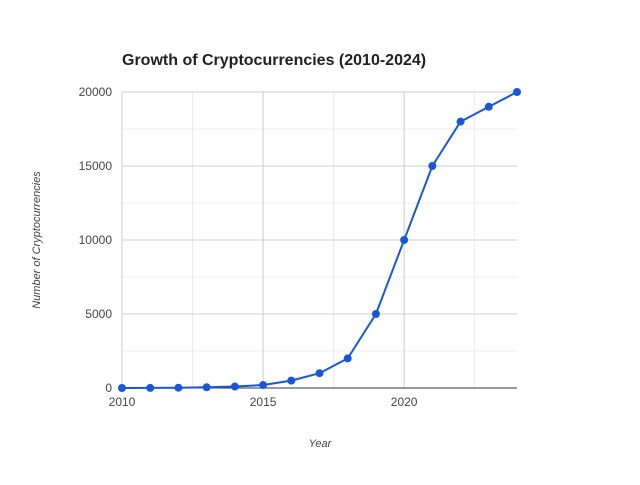 This screenshot has width=640, height=485. Describe the element at coordinates (37, 240) in the screenshot. I see `y-axis-label: Number of Cryptocurrencies` at that location.